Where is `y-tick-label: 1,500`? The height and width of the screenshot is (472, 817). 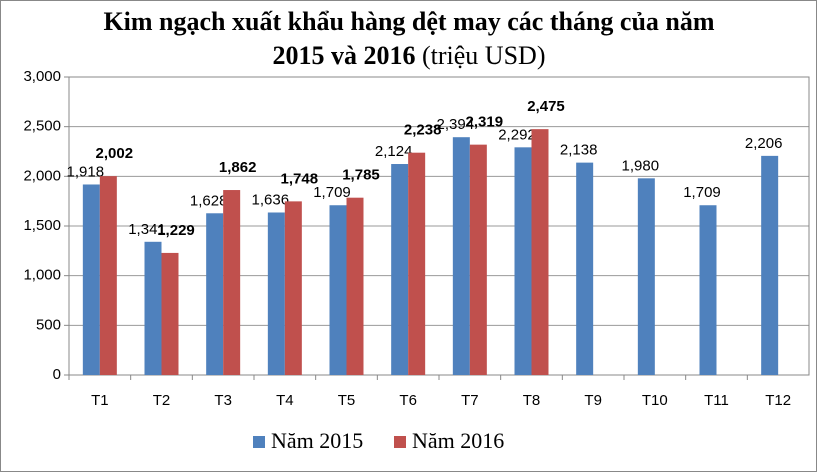
y-tick-label: 1,500 is located at coordinates (42, 225).